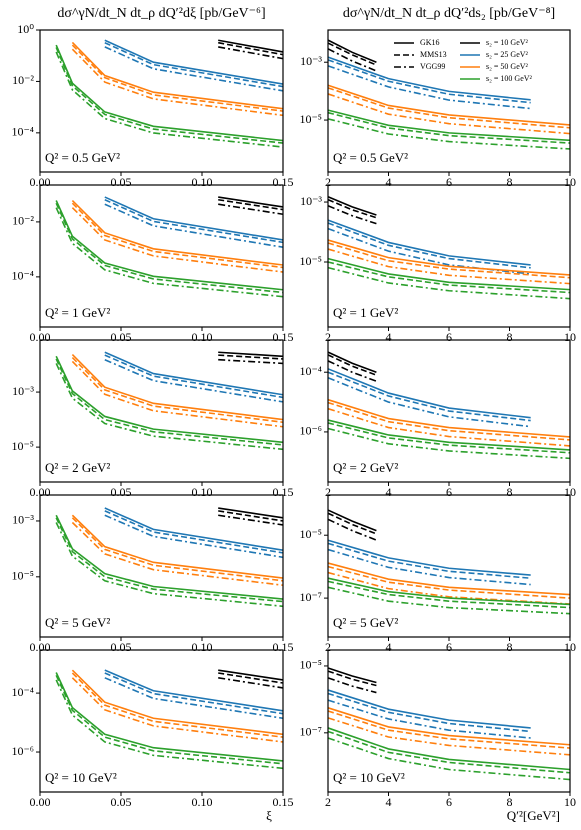 This screenshot has height=830, width=581. Describe the element at coordinates (25, 29) in the screenshot. I see `y-tick-label: 10⁰` at that location.